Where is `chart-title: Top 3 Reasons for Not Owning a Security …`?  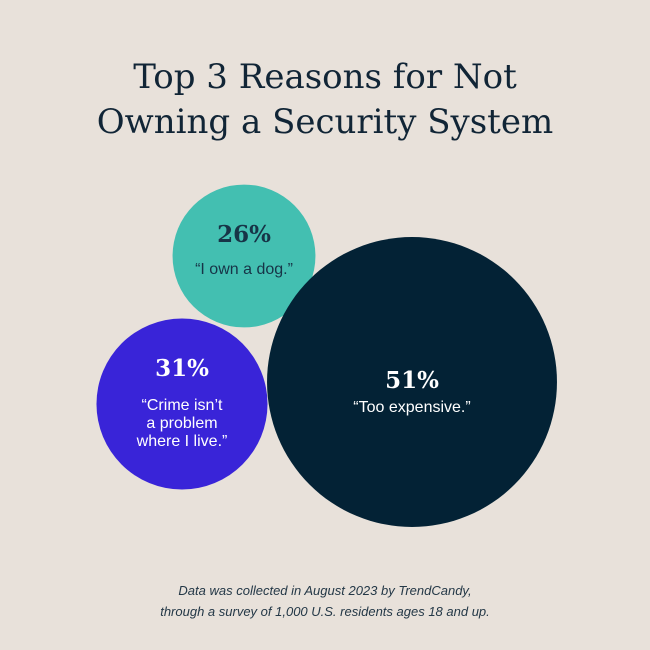
chart-title: Top 3 Reasons for Not Owning a Security … is located at coordinates (325, 100).